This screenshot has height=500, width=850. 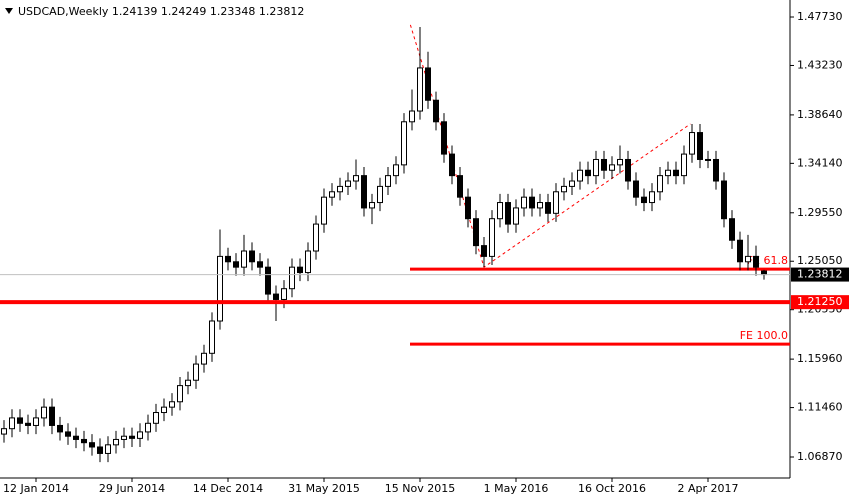 I want to click on price-label: 1.21250, so click(x=820, y=301).